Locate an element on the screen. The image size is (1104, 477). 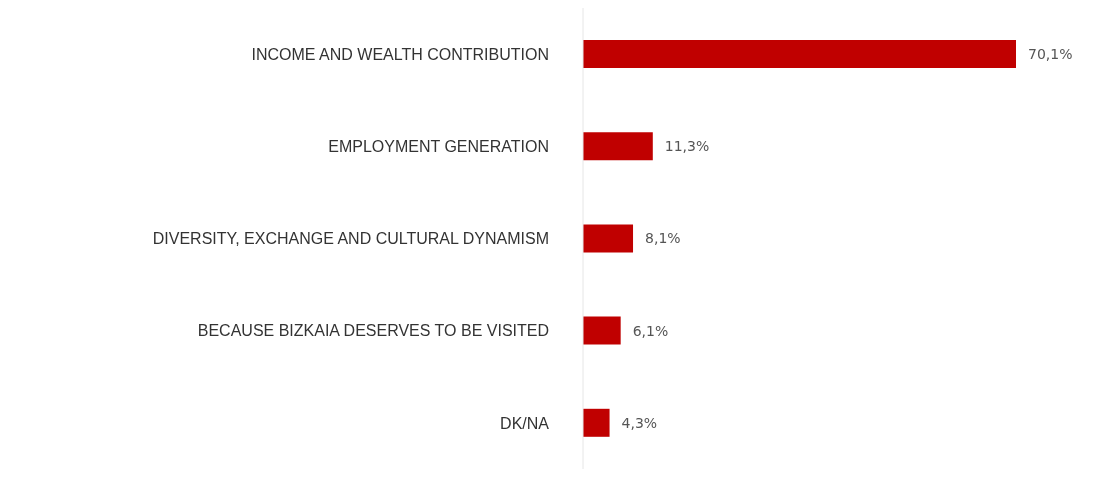
y-tick-label: EMPLOYMENT GENERATION is located at coordinates (438, 146).